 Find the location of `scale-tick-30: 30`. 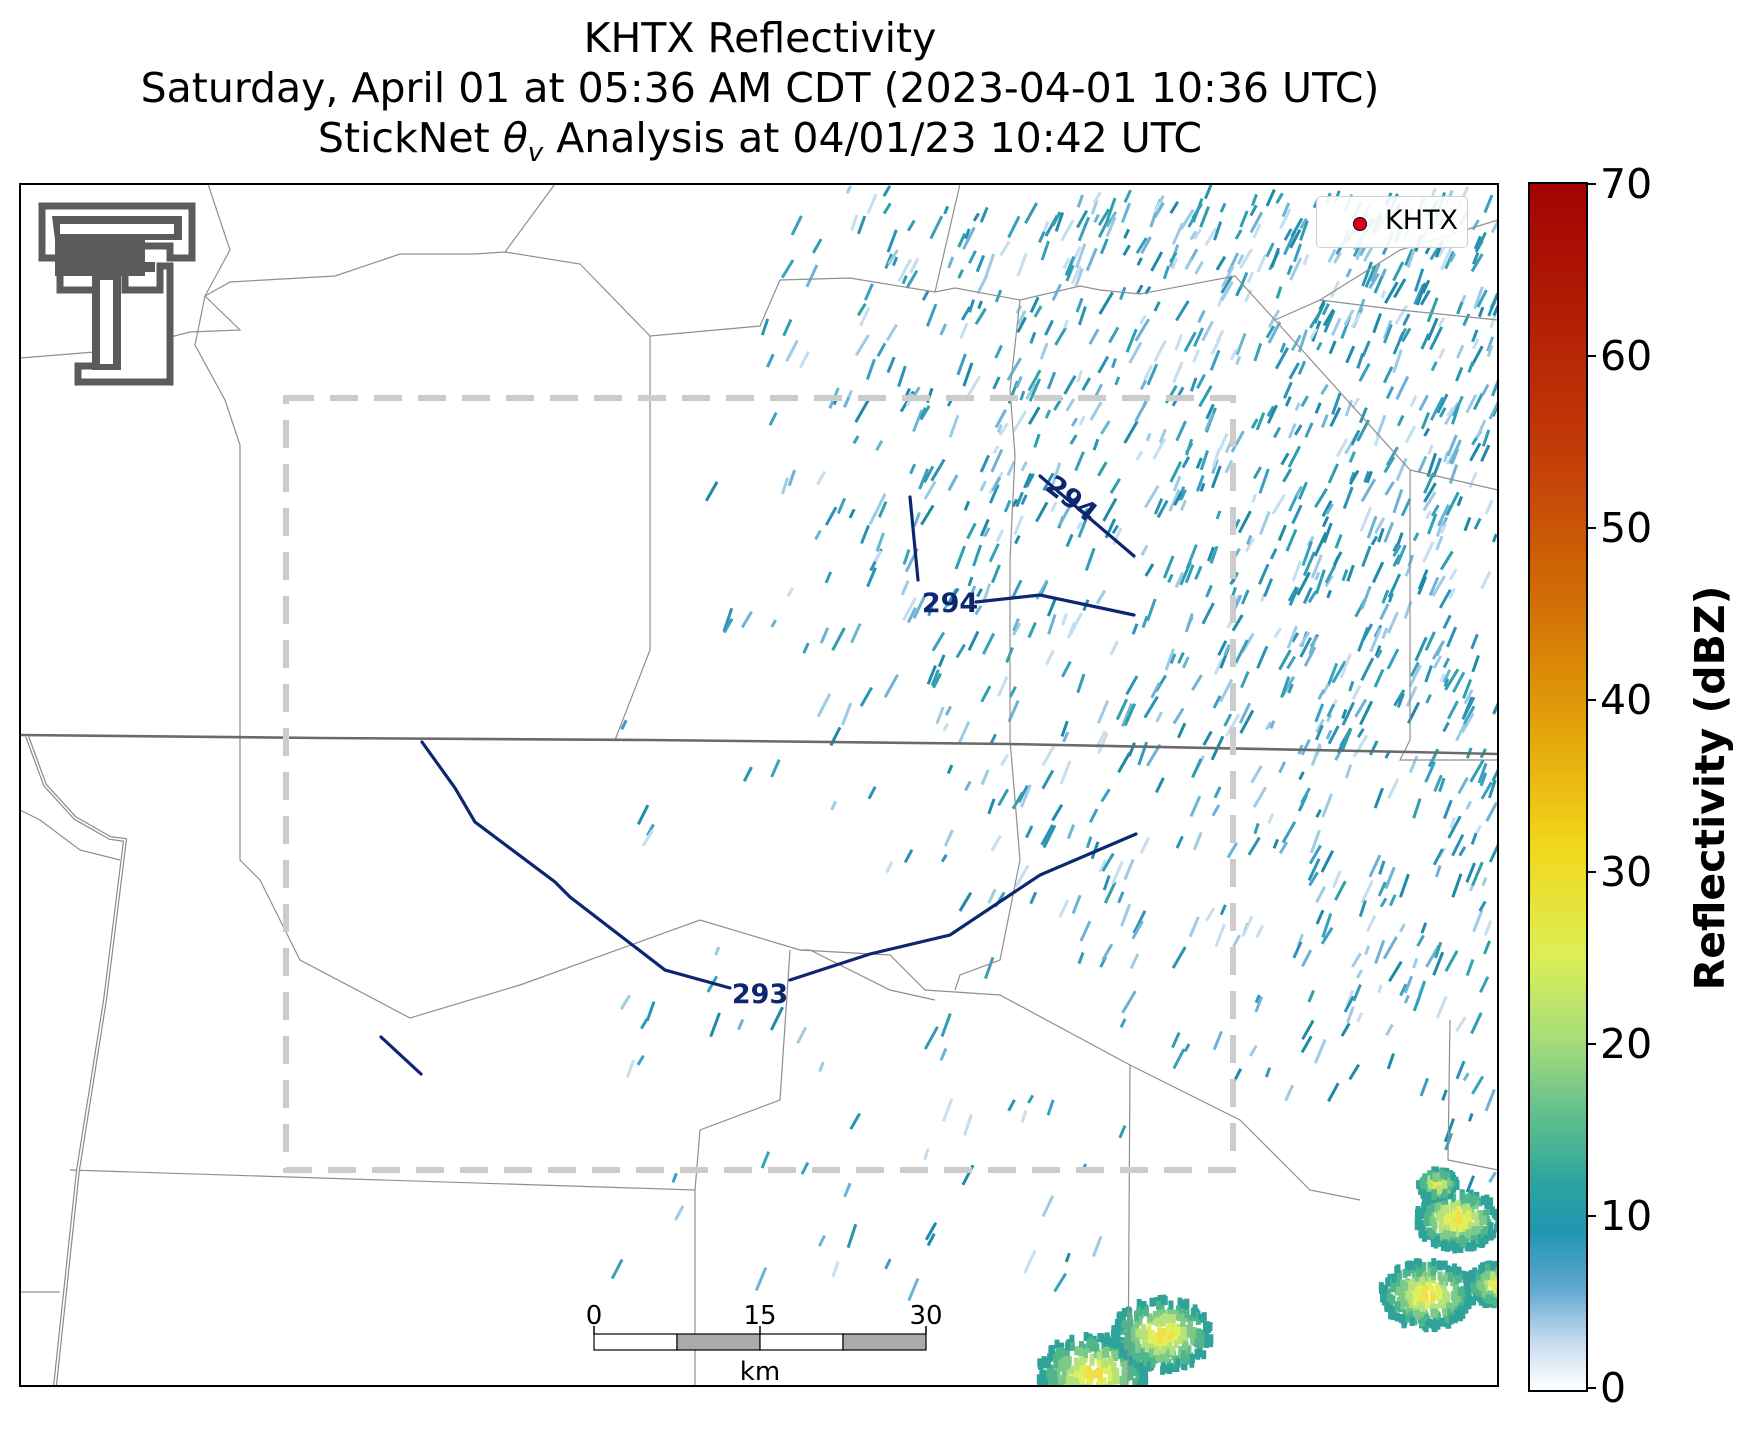

scale-tick-30: 30 is located at coordinates (925, 1316).